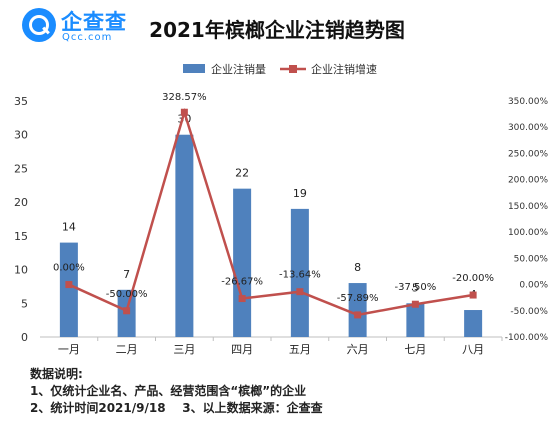 Image resolution: width=554 pixels, height=423 pixels. What do you see at coordinates (69, 268) in the screenshot?
I see `line-value-label: 0.00%` at bounding box center [69, 268].